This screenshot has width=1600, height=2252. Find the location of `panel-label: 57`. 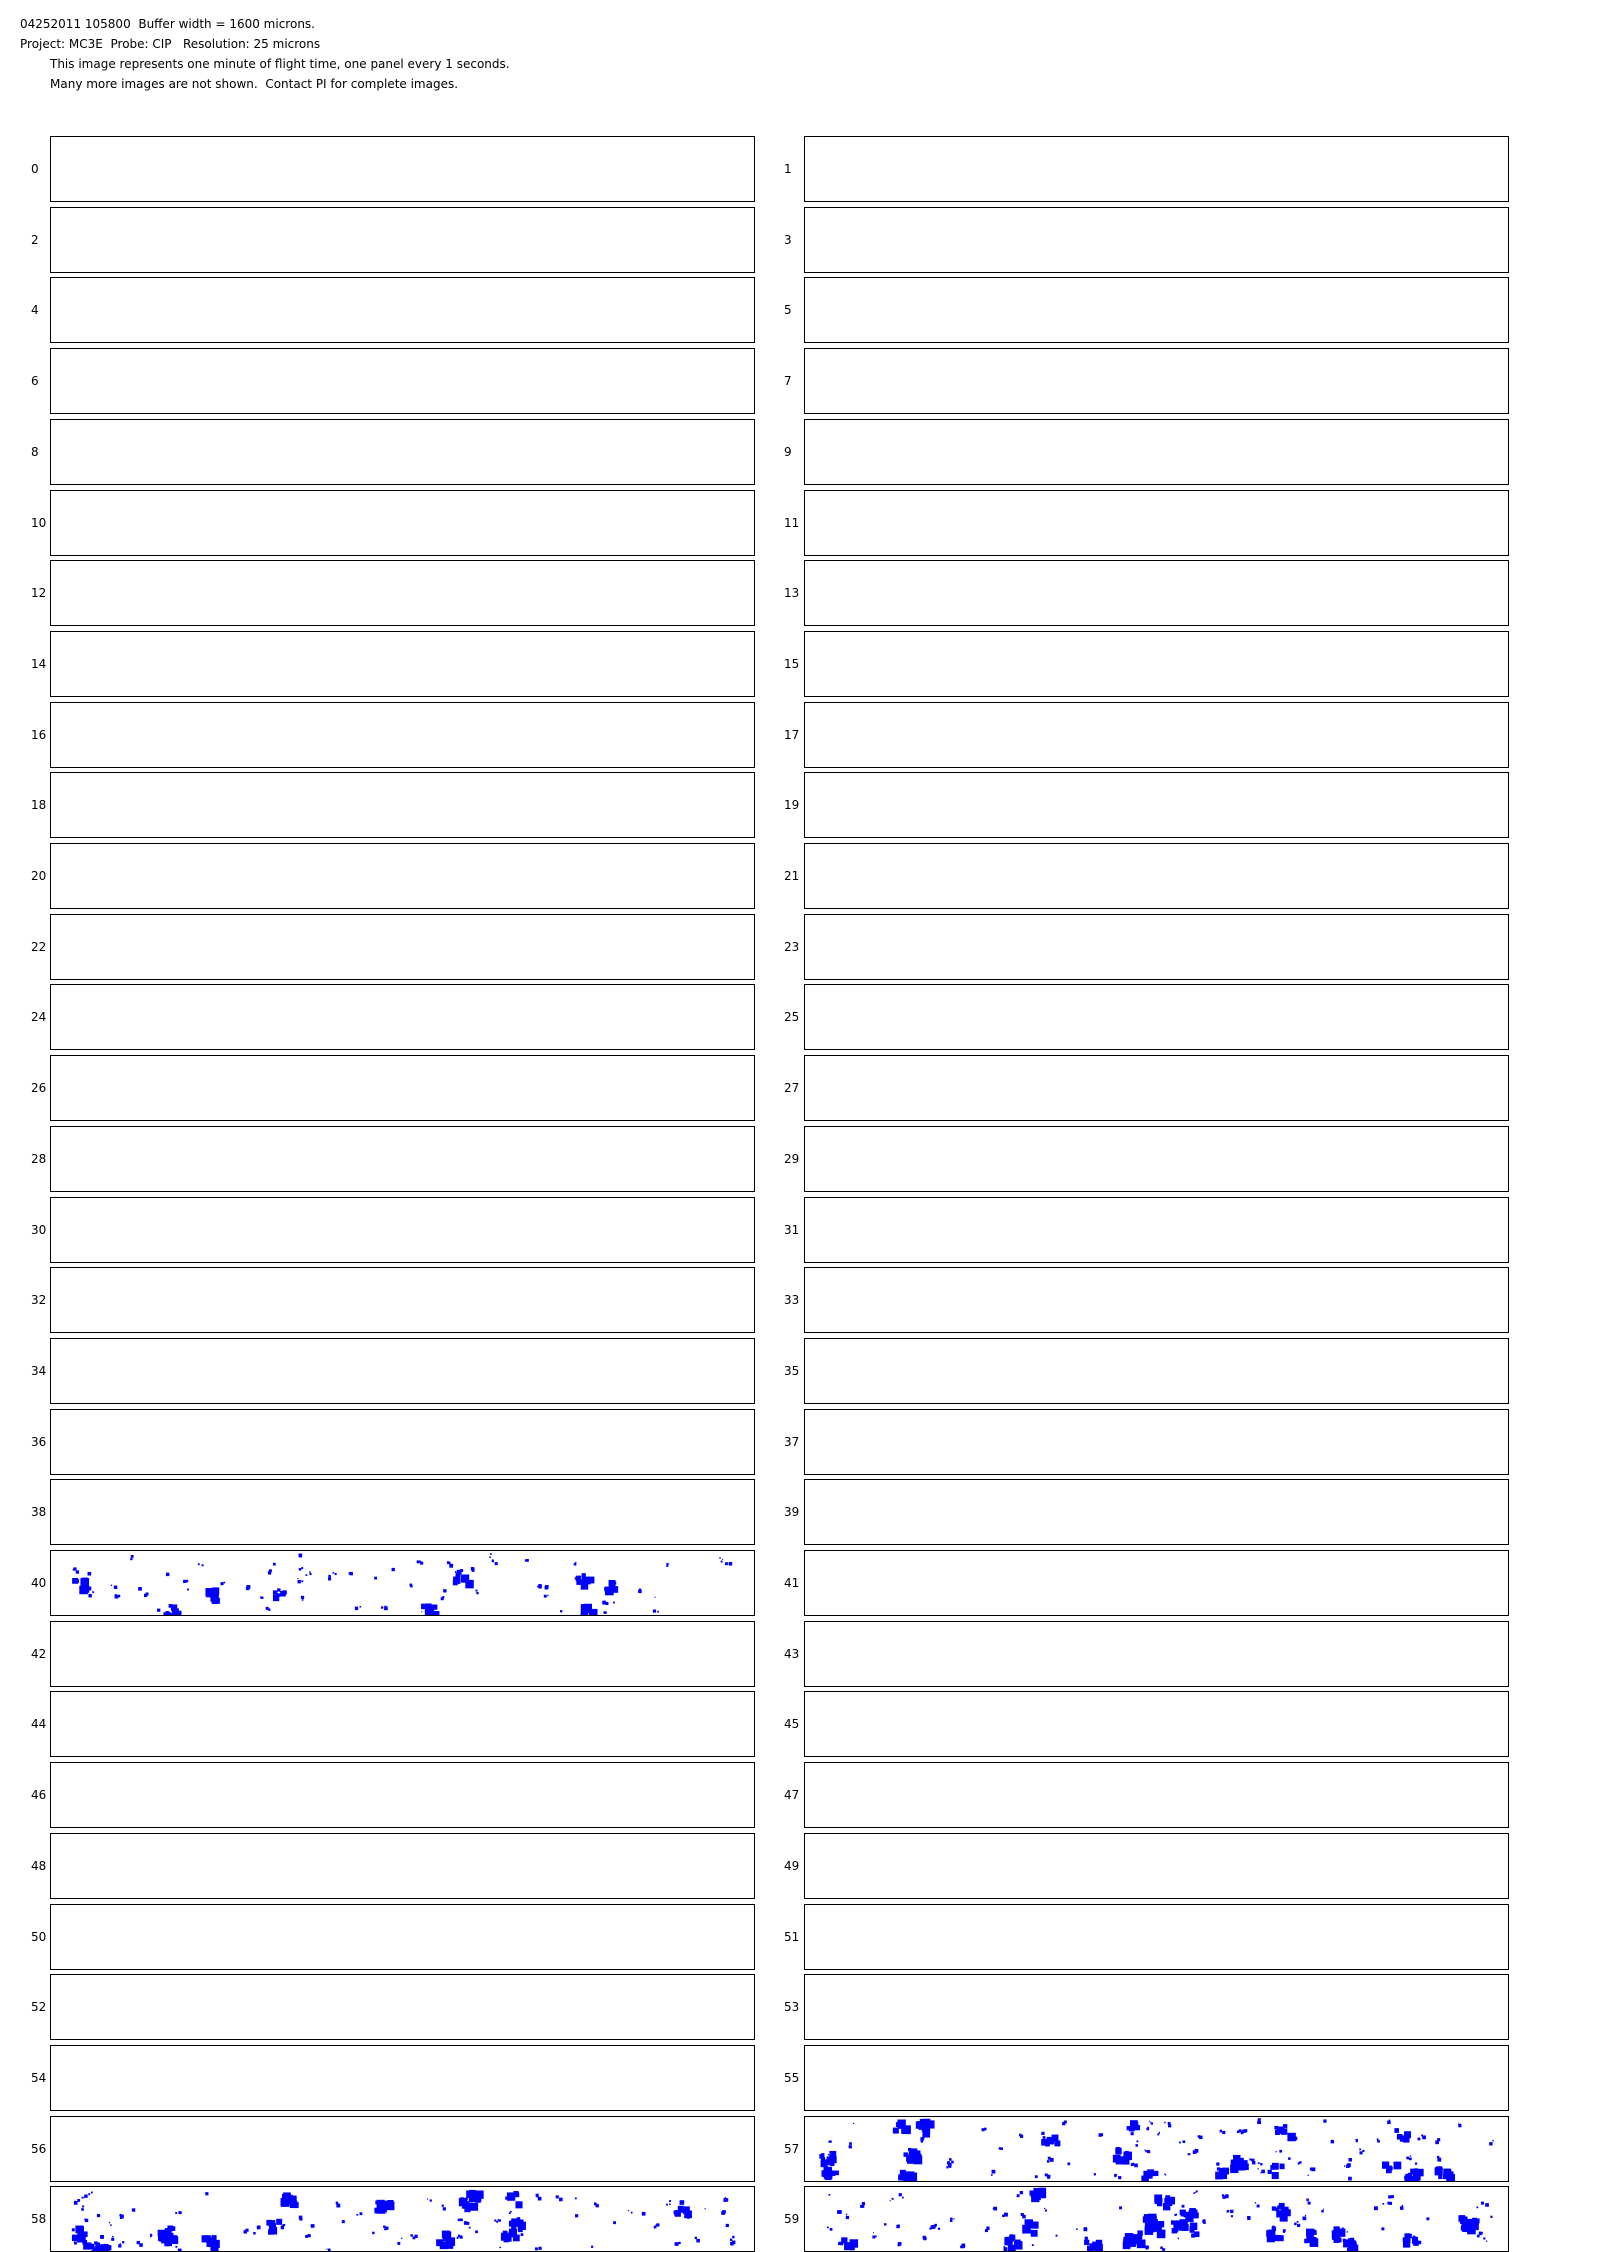

panel-label: 57 is located at coordinates (792, 2149).